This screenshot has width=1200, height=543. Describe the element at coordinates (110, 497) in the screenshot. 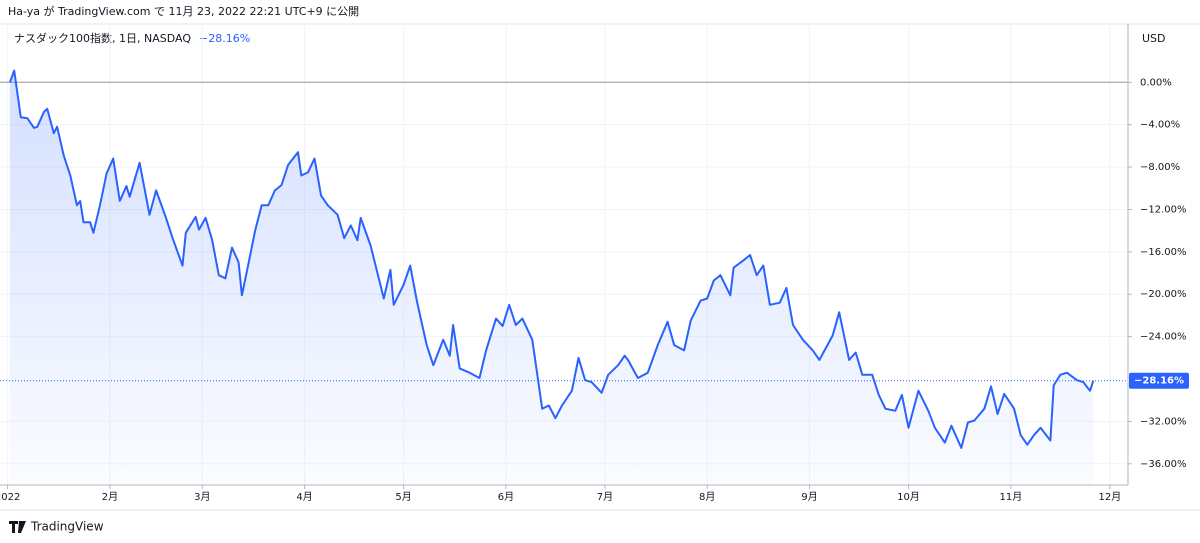

I see `x-tick-label: 2月` at that location.